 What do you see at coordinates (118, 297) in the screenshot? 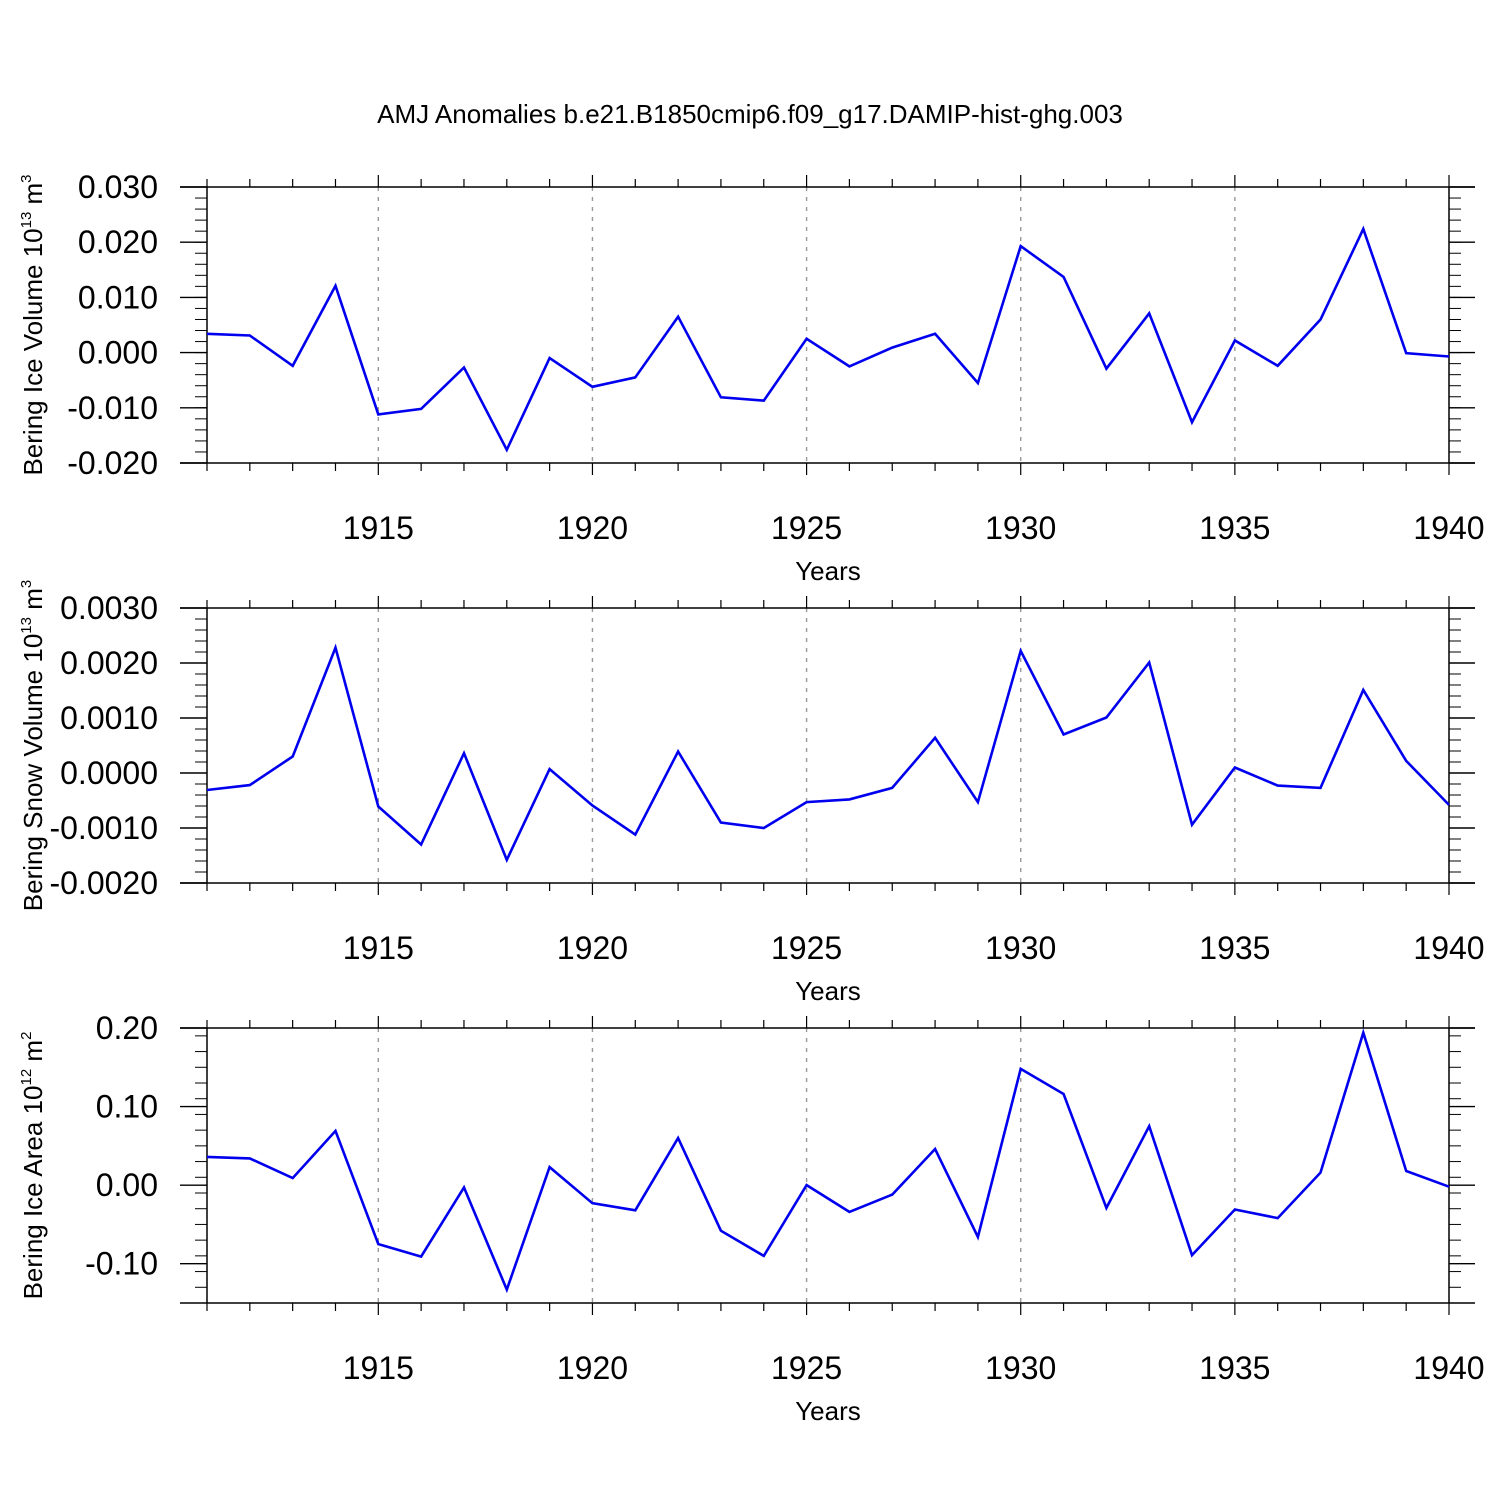
I see `y-tick-label: 0.010` at bounding box center [118, 297].